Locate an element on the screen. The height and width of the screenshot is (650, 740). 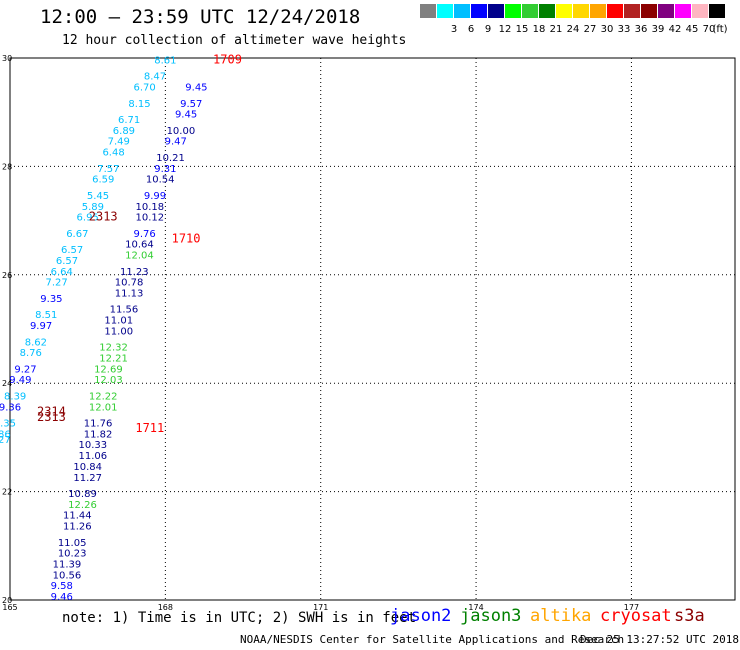
colorbar-label: 27 is located at coordinates (590, 29).